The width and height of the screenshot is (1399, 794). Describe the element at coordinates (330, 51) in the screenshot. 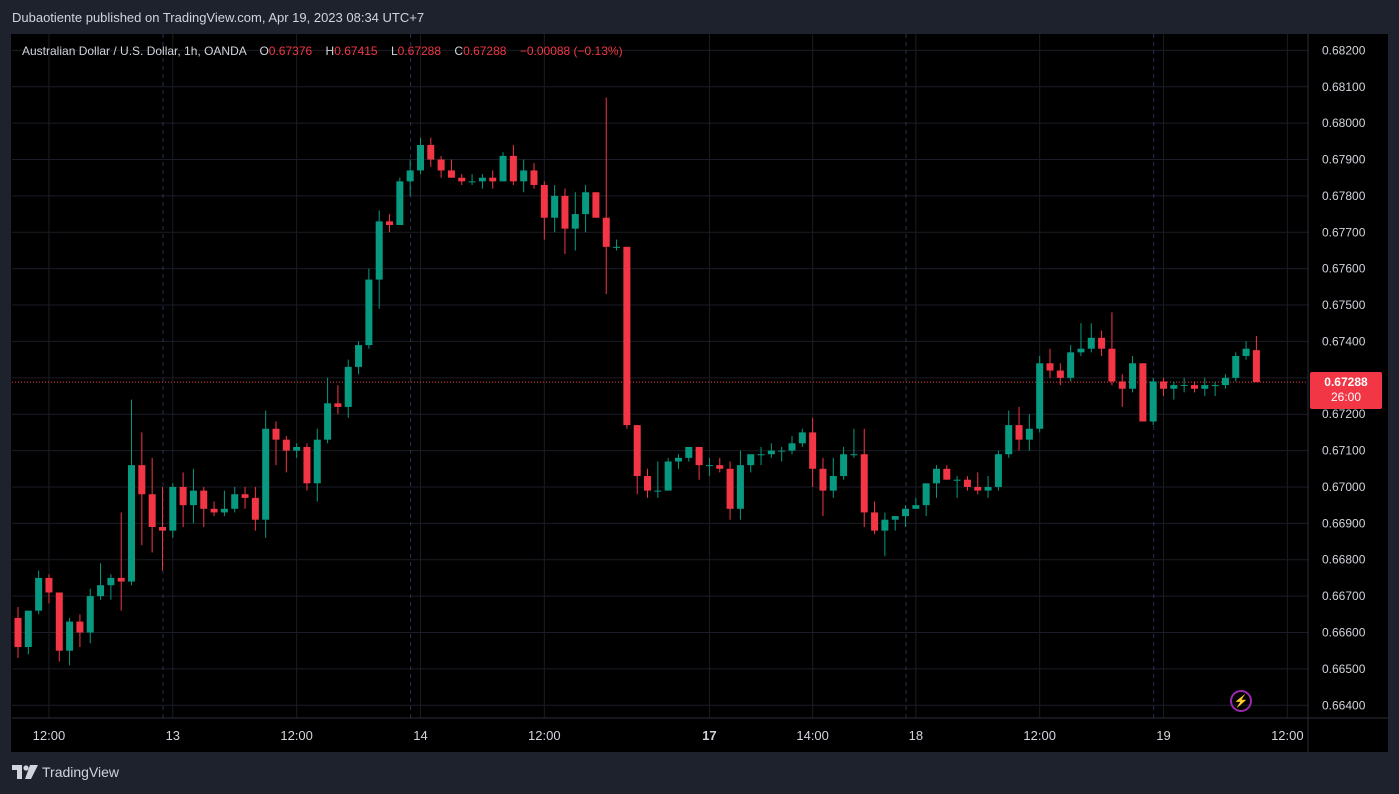

I see `high-label: H` at that location.